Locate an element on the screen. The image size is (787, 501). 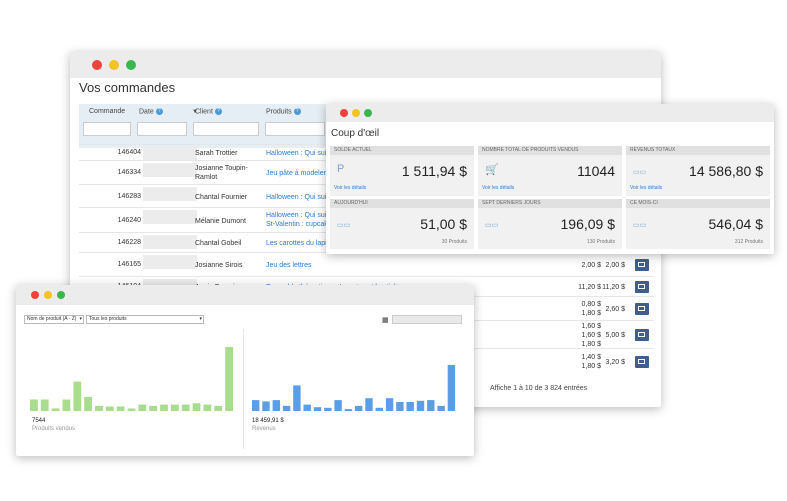
products-sold-value: 7544 is located at coordinates (39, 421).